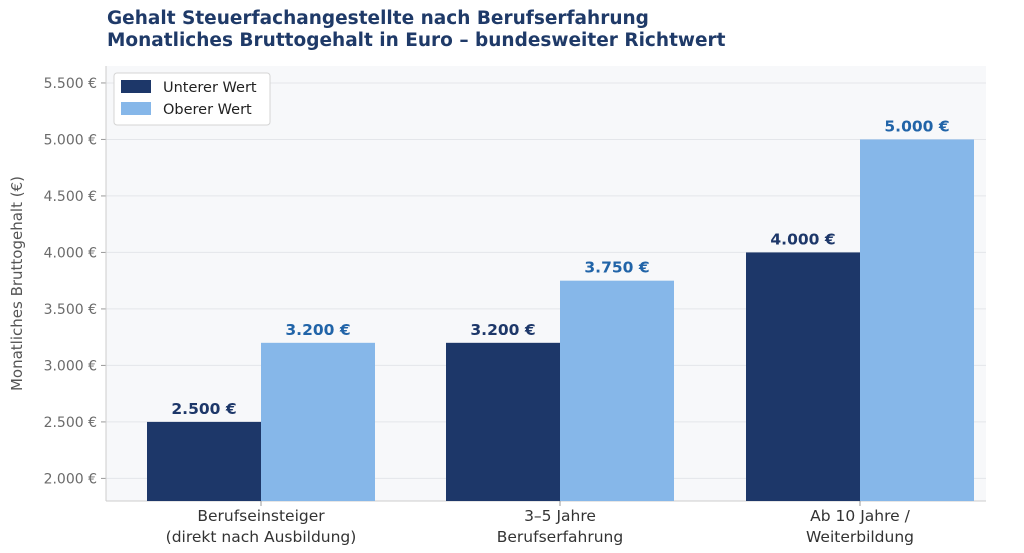  Describe the element at coordinates (560, 516) in the screenshot. I see `x-tick-label: 3–5 Jahre` at that location.